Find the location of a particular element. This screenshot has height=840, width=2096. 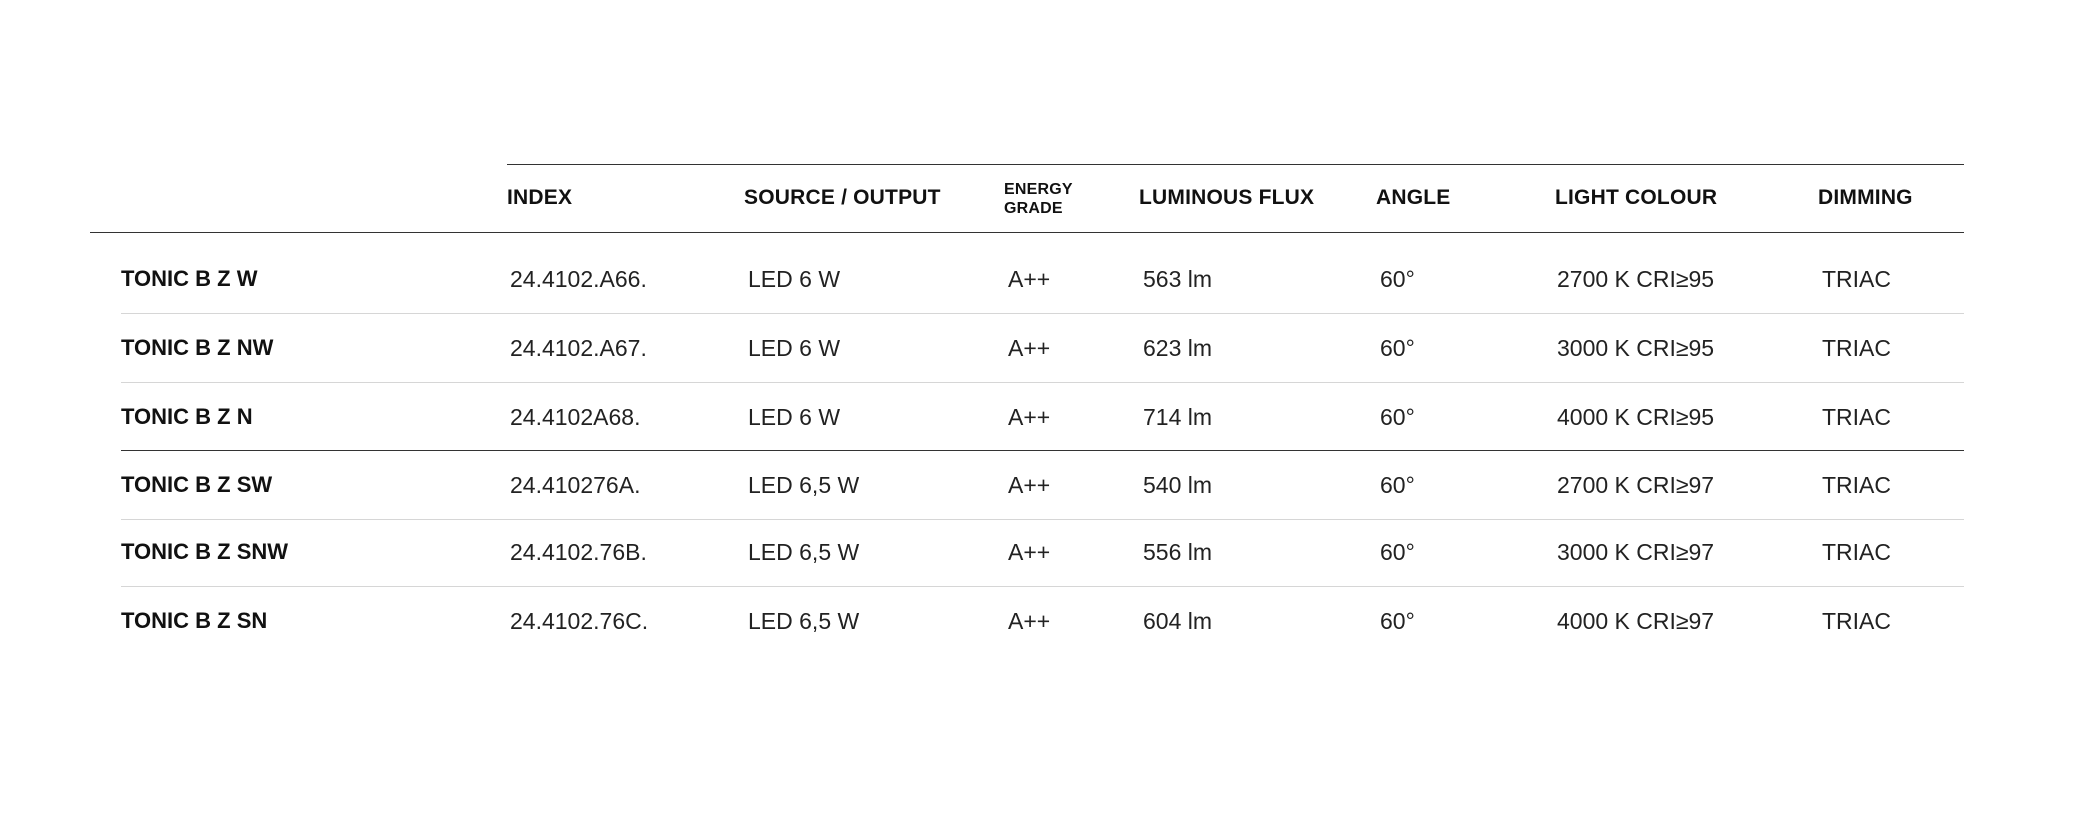

cell-light-colour: 4000 K CRI≥95 is located at coordinates (1636, 417).